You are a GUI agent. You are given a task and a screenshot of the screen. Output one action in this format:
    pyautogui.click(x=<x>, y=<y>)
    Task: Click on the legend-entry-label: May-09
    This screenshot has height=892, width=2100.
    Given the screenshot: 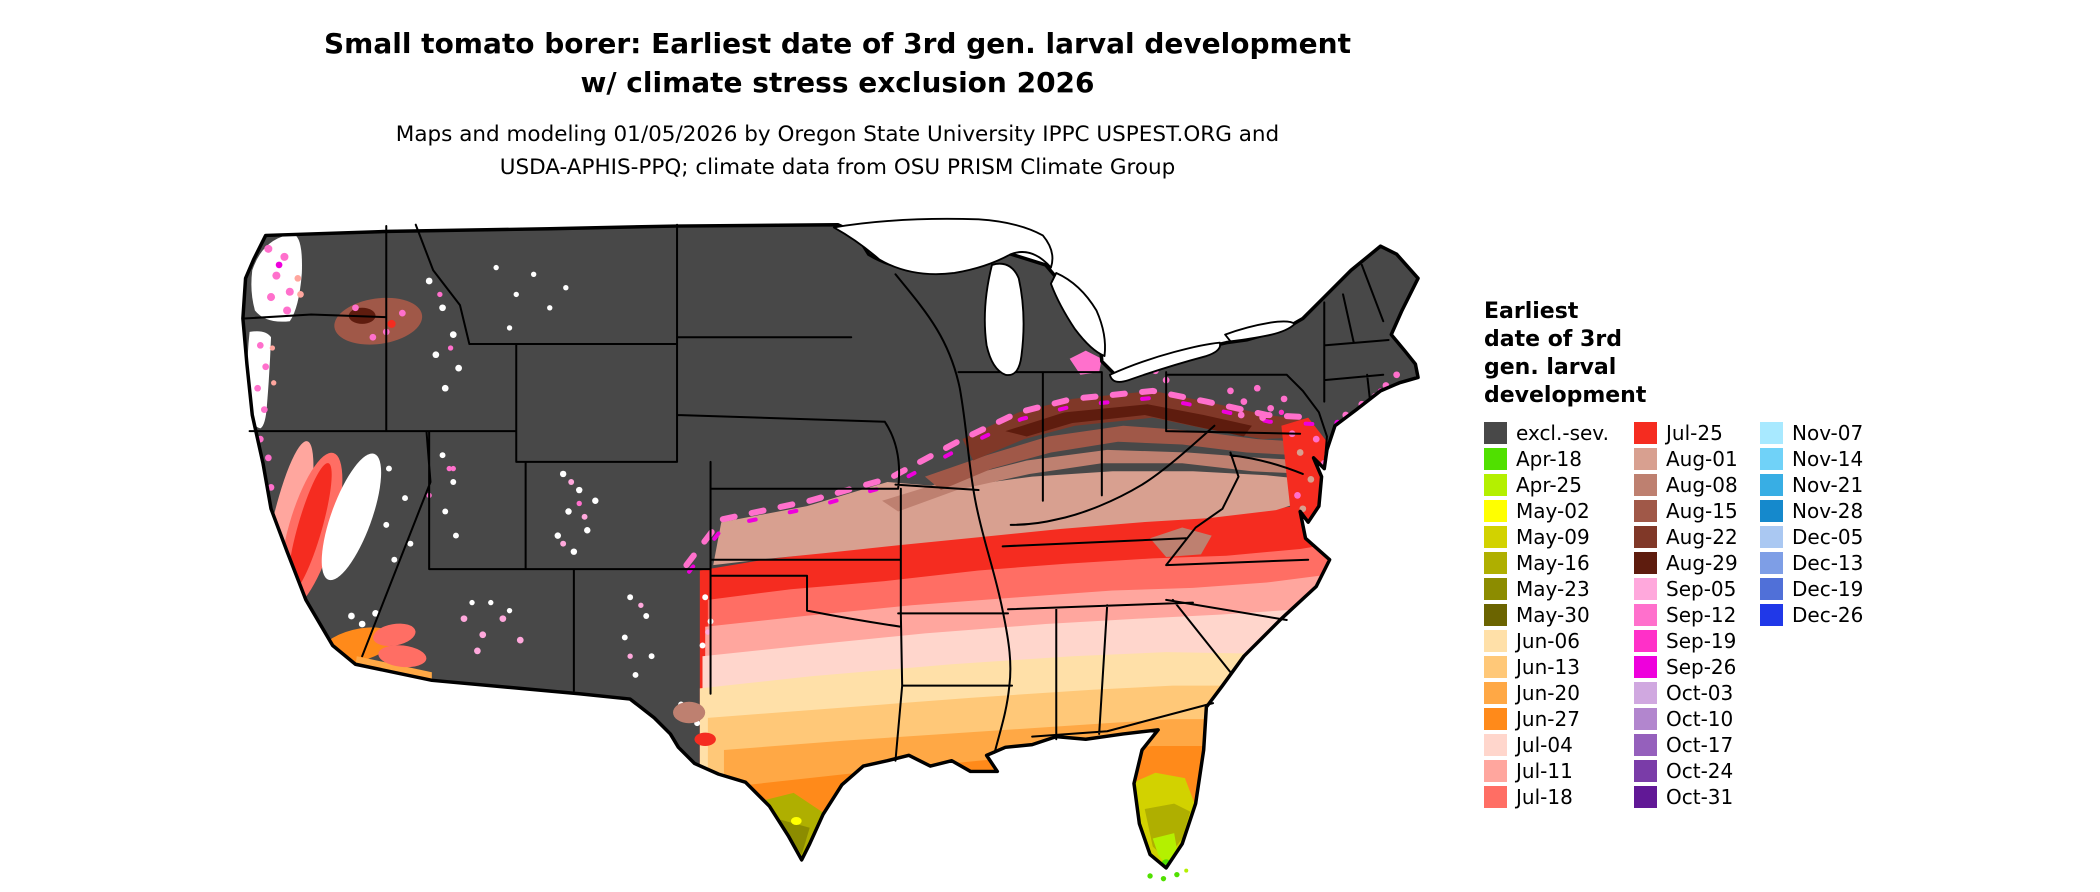 What is the action you would take?
    pyautogui.click(x=1553, y=537)
    